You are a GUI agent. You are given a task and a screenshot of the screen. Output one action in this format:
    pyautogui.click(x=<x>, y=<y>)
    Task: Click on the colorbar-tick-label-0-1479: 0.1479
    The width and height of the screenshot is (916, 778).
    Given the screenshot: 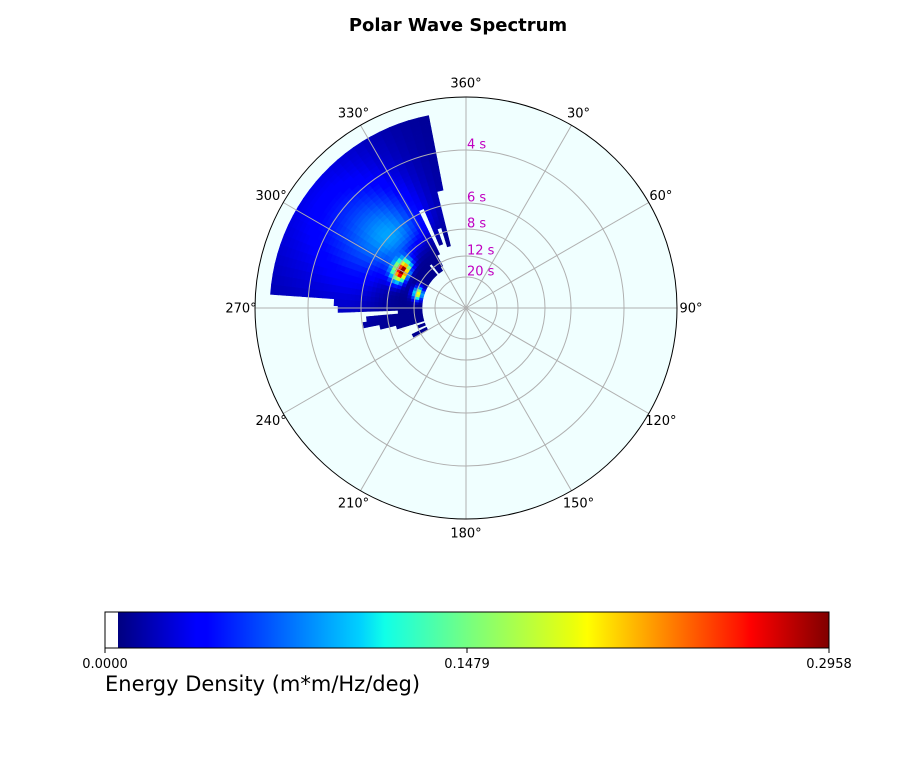 What is the action you would take?
    pyautogui.click(x=467, y=664)
    